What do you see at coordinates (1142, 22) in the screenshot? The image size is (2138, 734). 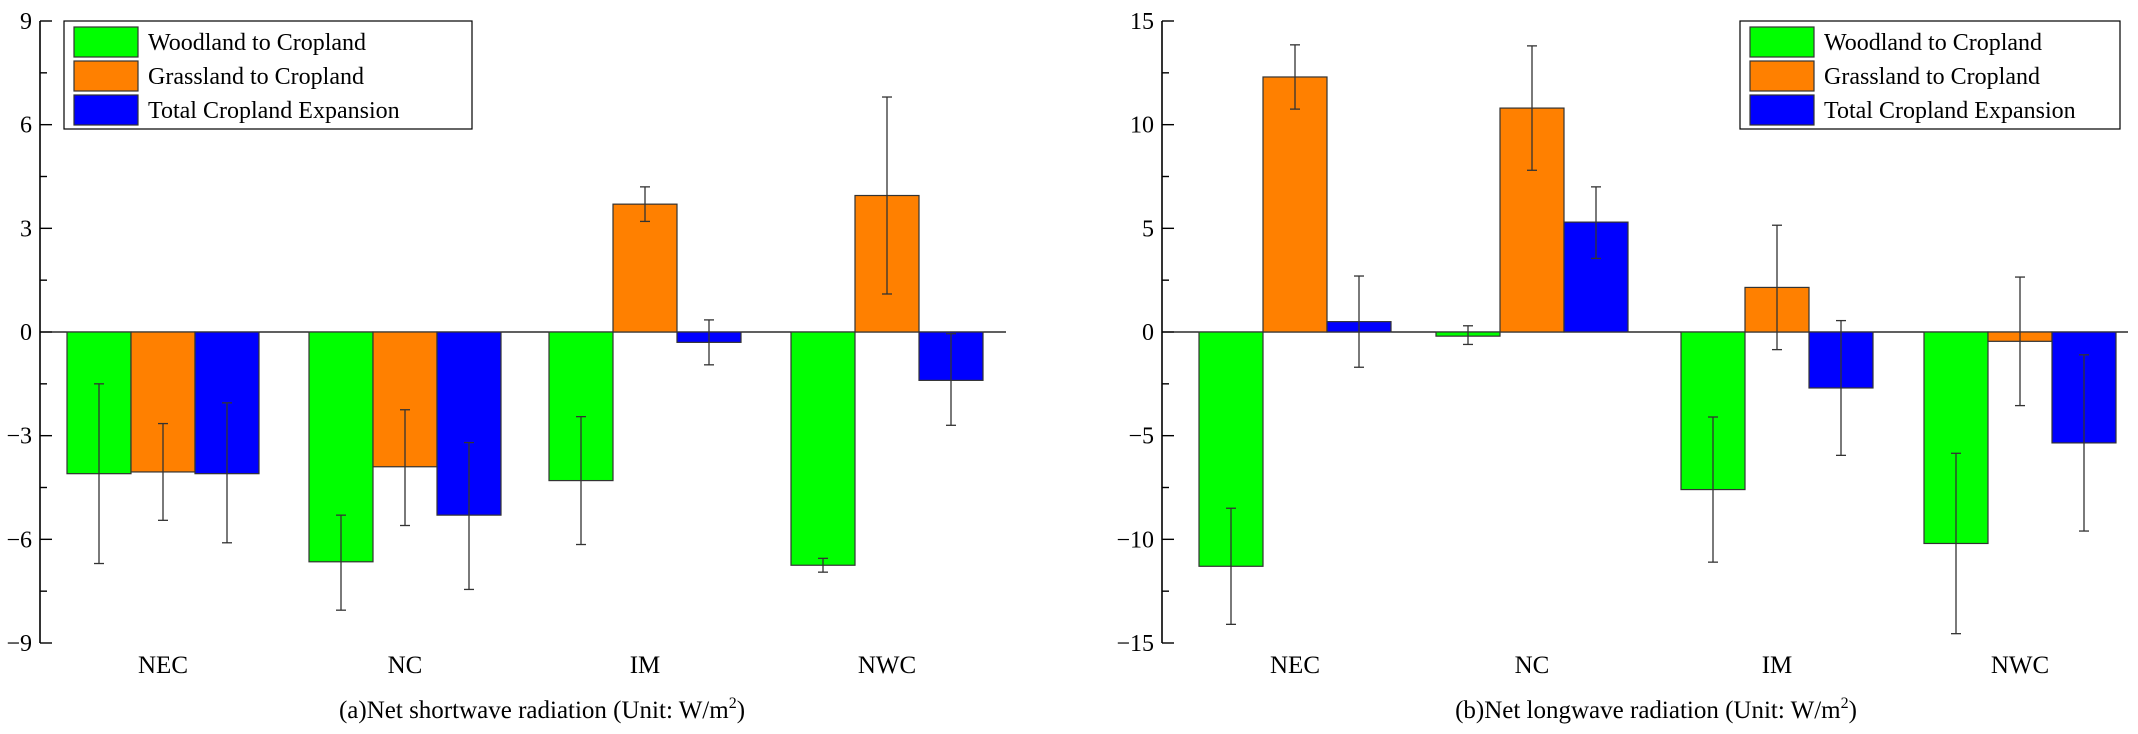 I see `y-tick-label: 15` at bounding box center [1142, 22].